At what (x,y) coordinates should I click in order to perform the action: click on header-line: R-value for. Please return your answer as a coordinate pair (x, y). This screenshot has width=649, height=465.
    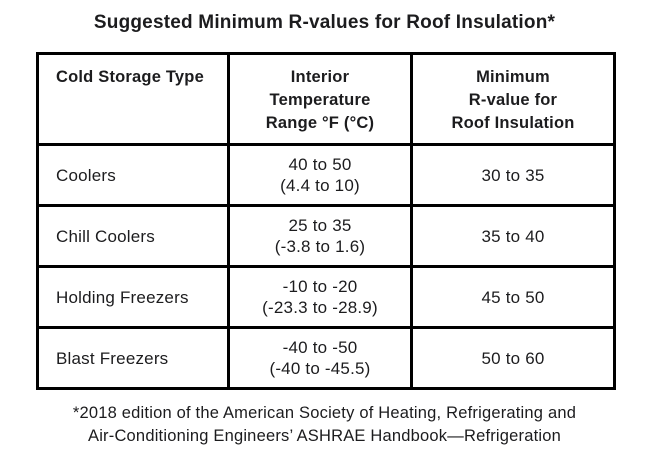
    Looking at the image, I should click on (513, 100).